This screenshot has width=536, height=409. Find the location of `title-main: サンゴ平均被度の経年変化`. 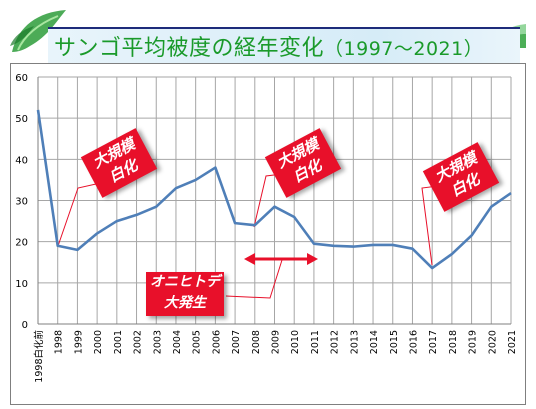

title-main: サンゴ平均被度の経年変化 is located at coordinates (189, 48).